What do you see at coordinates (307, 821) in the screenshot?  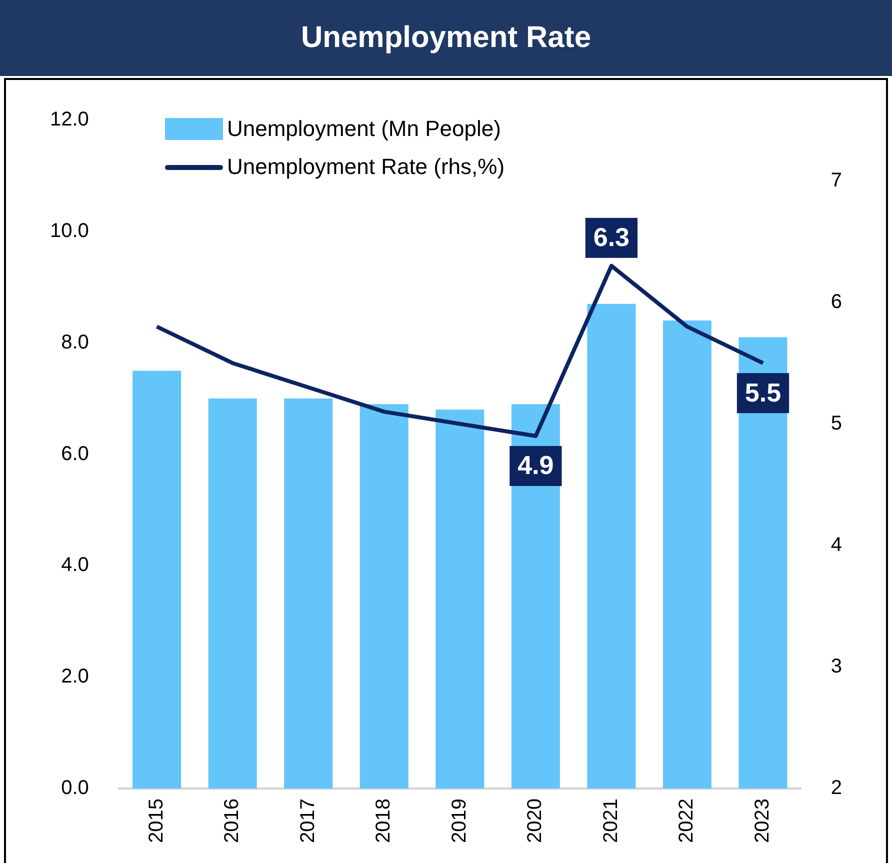 I see `x-tick-label: 2017` at bounding box center [307, 821].